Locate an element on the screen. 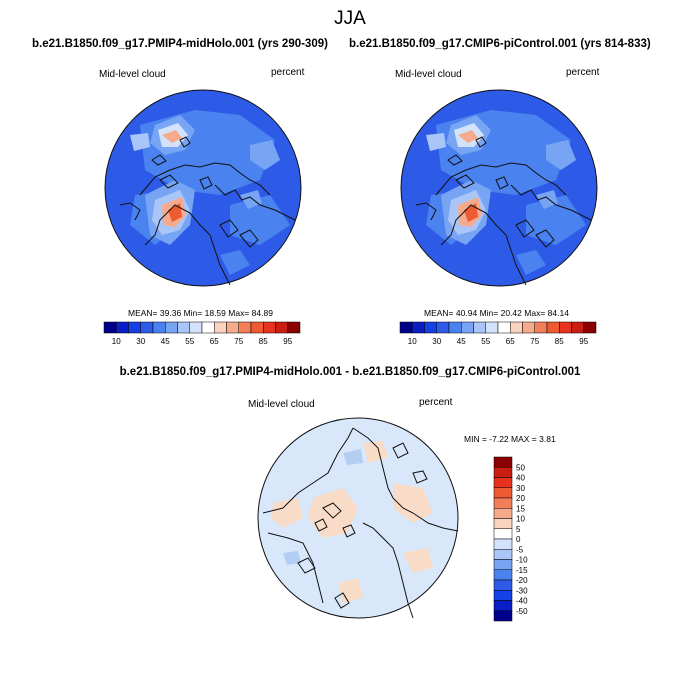 The image size is (700, 700). left-mean-label: MEAN= is located at coordinates (143, 313).